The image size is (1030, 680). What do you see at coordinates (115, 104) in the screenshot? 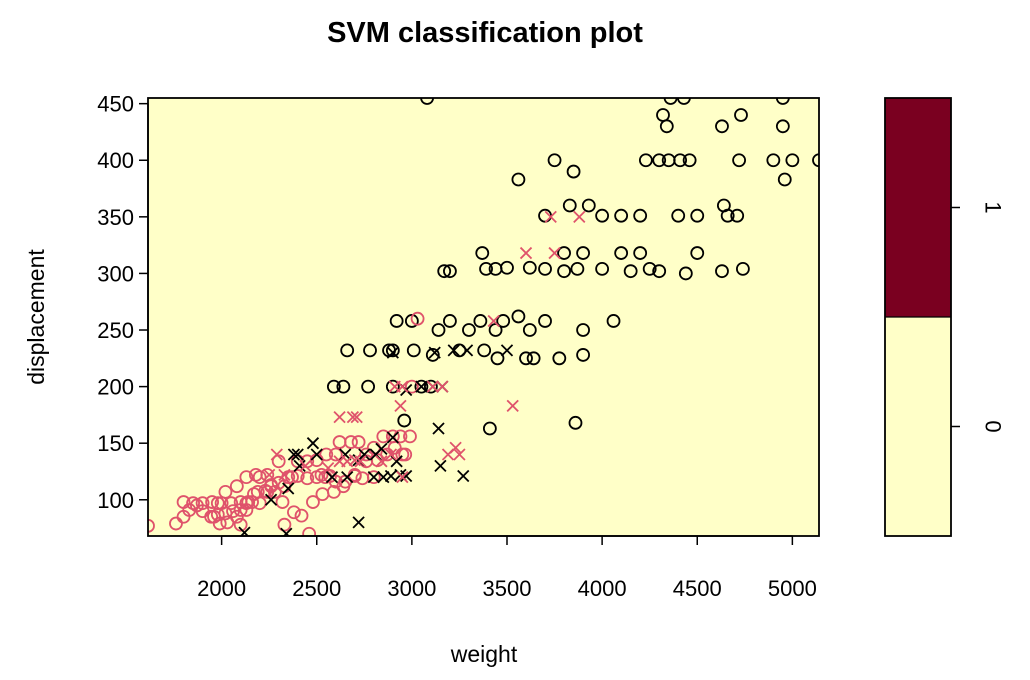
I see `y-tick-label: 450` at bounding box center [115, 104].